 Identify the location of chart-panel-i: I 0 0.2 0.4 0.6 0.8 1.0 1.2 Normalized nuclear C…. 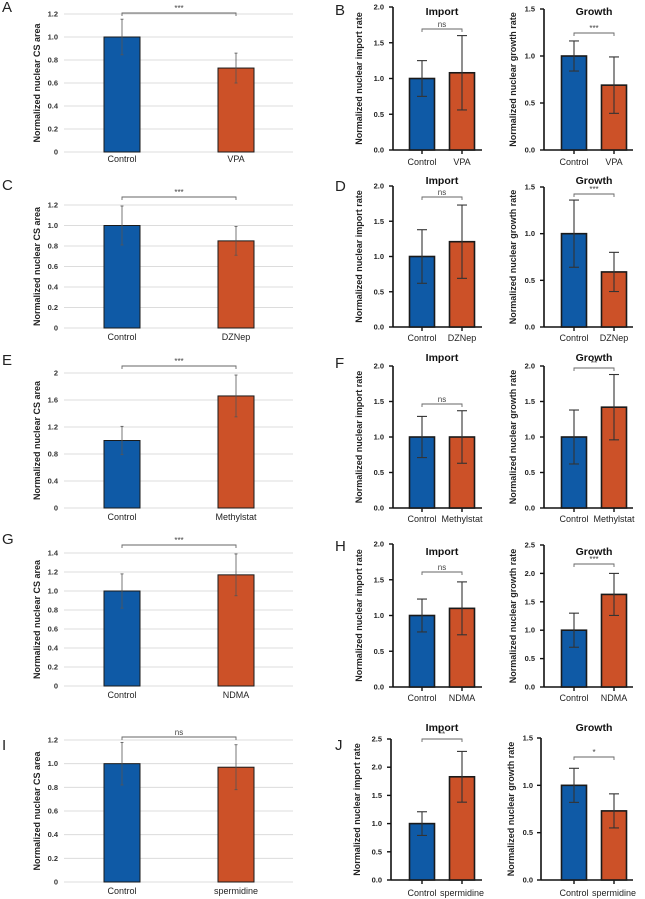
(147, 812).